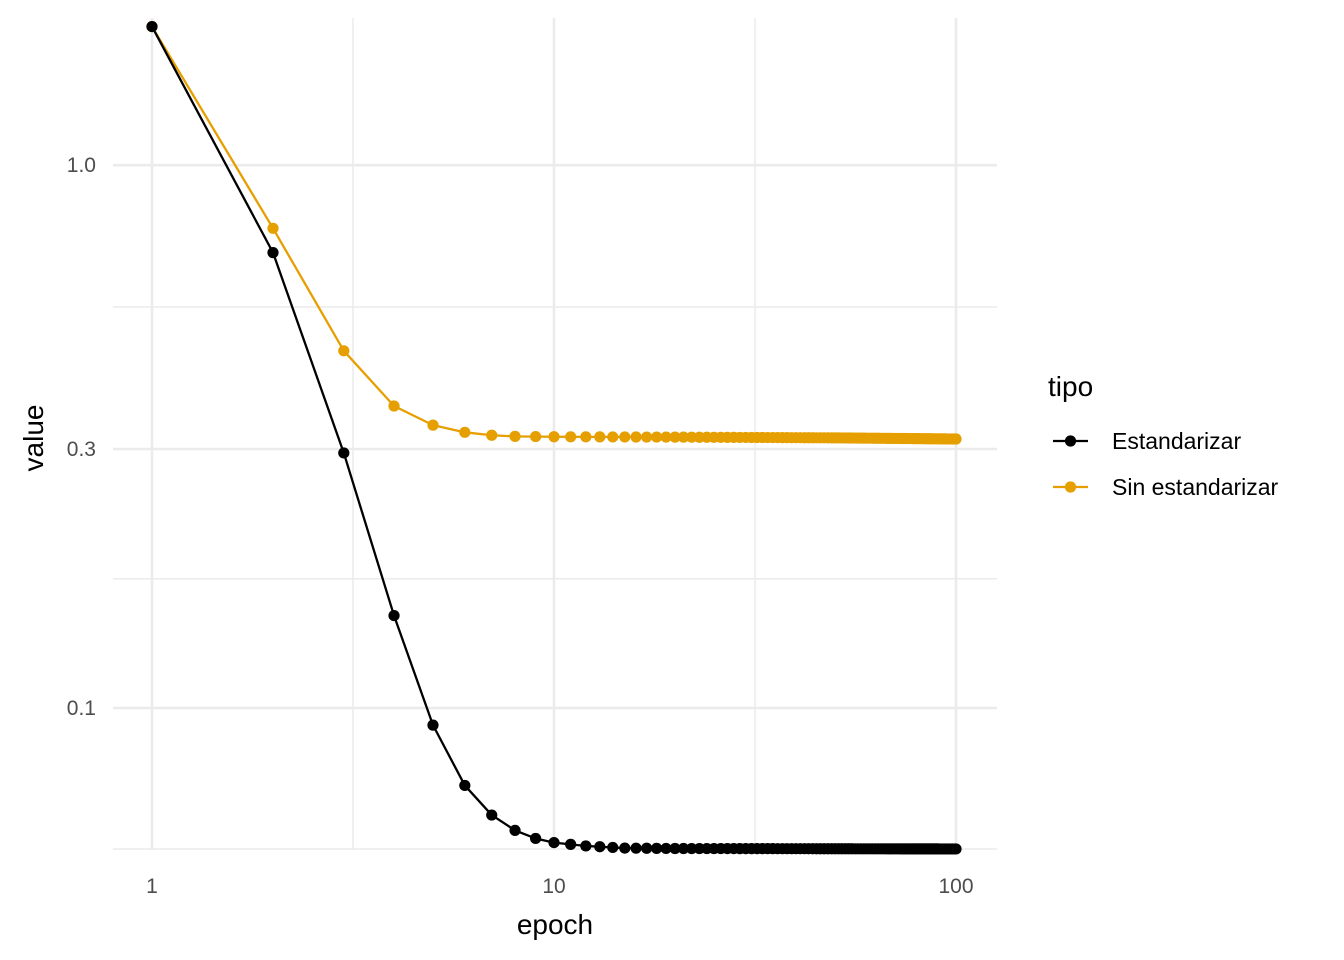 The width and height of the screenshot is (1344, 960). What do you see at coordinates (81, 437) in the screenshot?
I see `y-tick-labels: 0.1 0.3 1.0` at bounding box center [81, 437].